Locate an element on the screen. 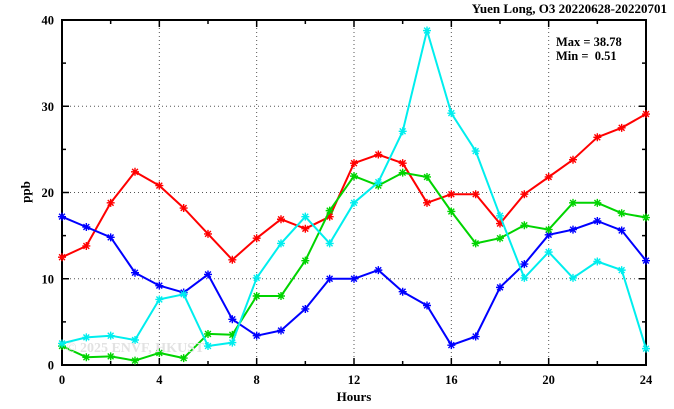 The image size is (674, 409). series-red-marker-h16 is located at coordinates (451, 194).